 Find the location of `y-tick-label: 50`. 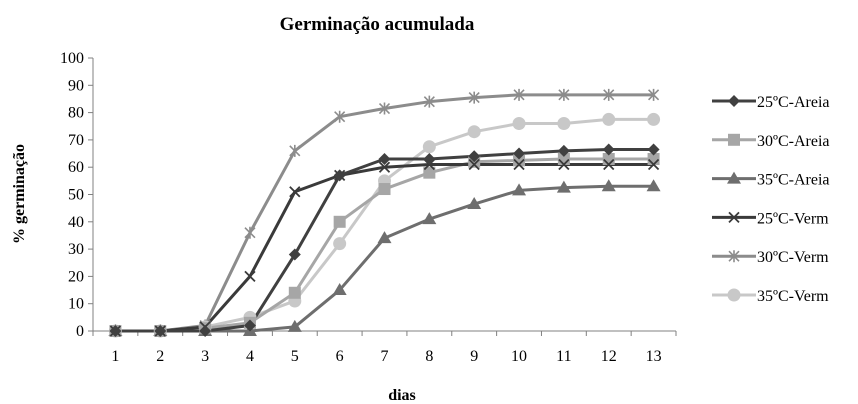

y-tick-label: 50 is located at coordinates (76, 195).